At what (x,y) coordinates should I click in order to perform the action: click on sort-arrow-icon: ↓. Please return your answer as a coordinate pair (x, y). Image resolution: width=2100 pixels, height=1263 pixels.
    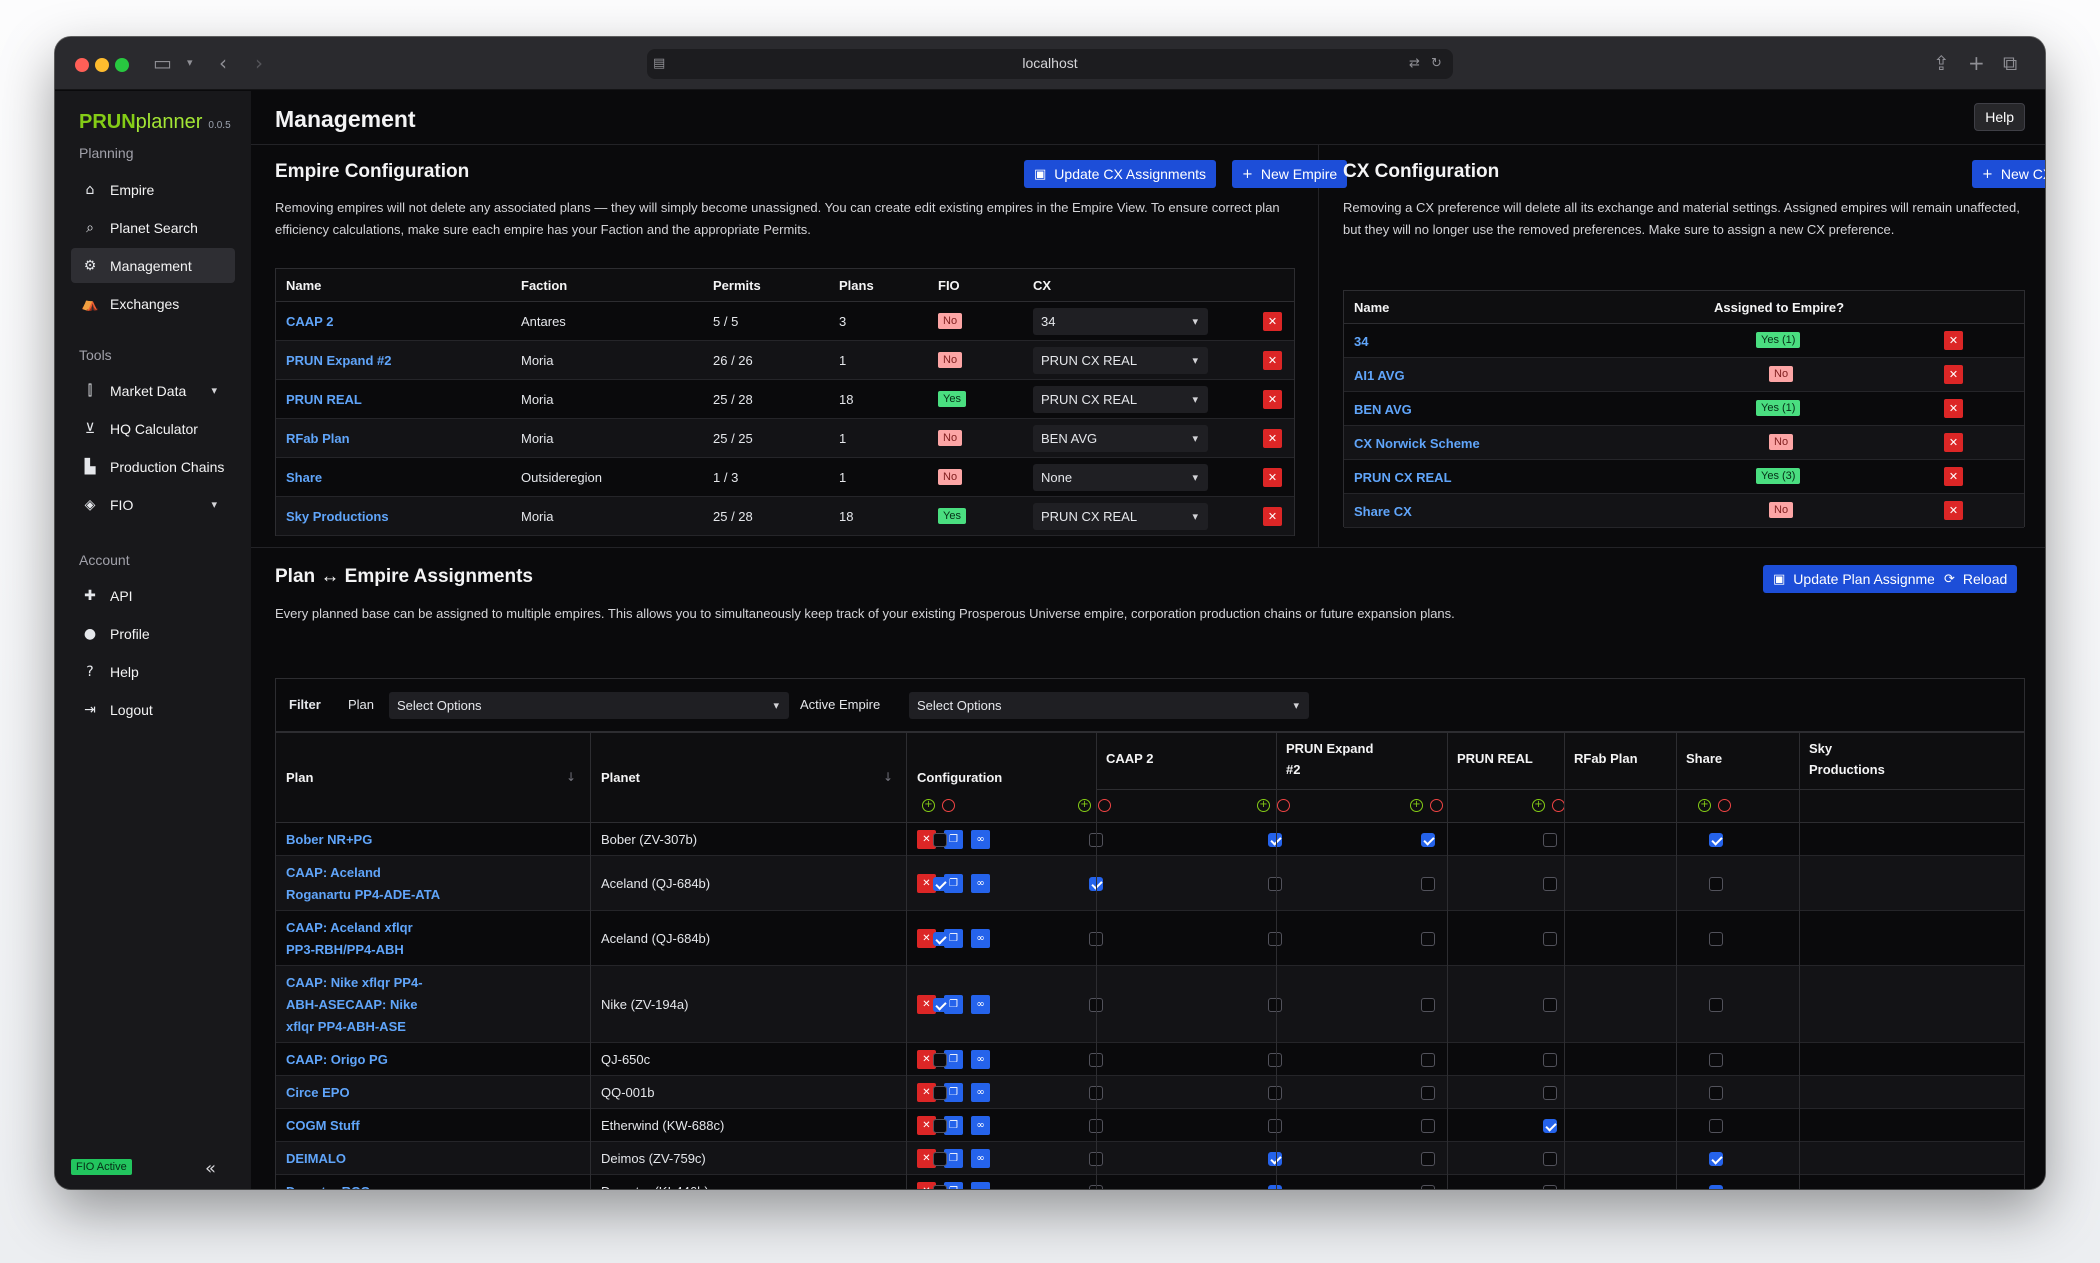
    Looking at the image, I should click on (571, 777).